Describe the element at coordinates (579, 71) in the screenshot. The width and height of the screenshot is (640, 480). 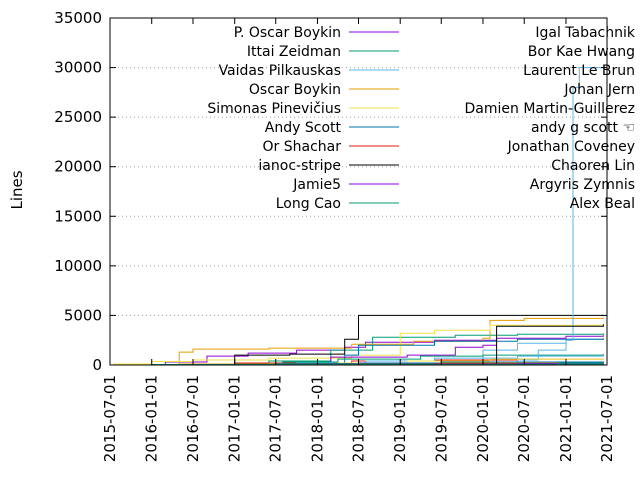
I see `legend-label: Laurent Le Brun` at that location.